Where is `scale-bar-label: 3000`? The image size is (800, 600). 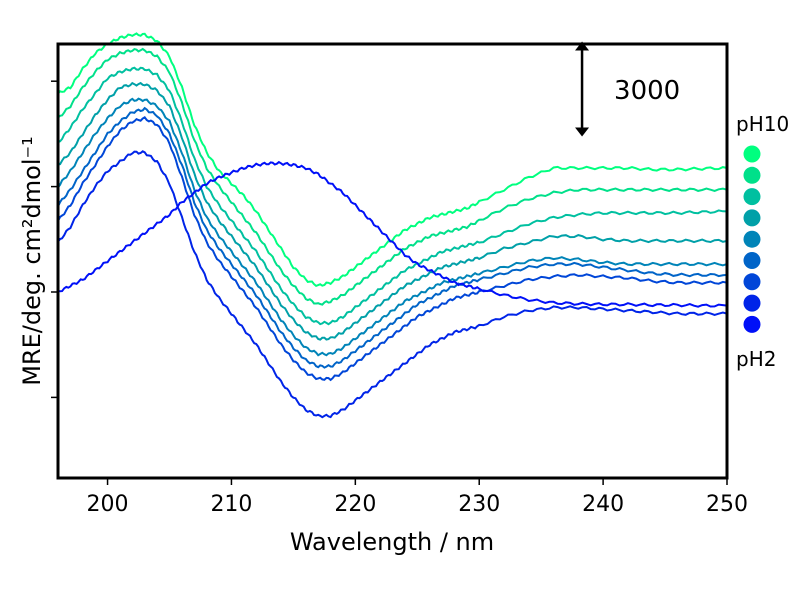
scale-bar-label: 3000 is located at coordinates (647, 91).